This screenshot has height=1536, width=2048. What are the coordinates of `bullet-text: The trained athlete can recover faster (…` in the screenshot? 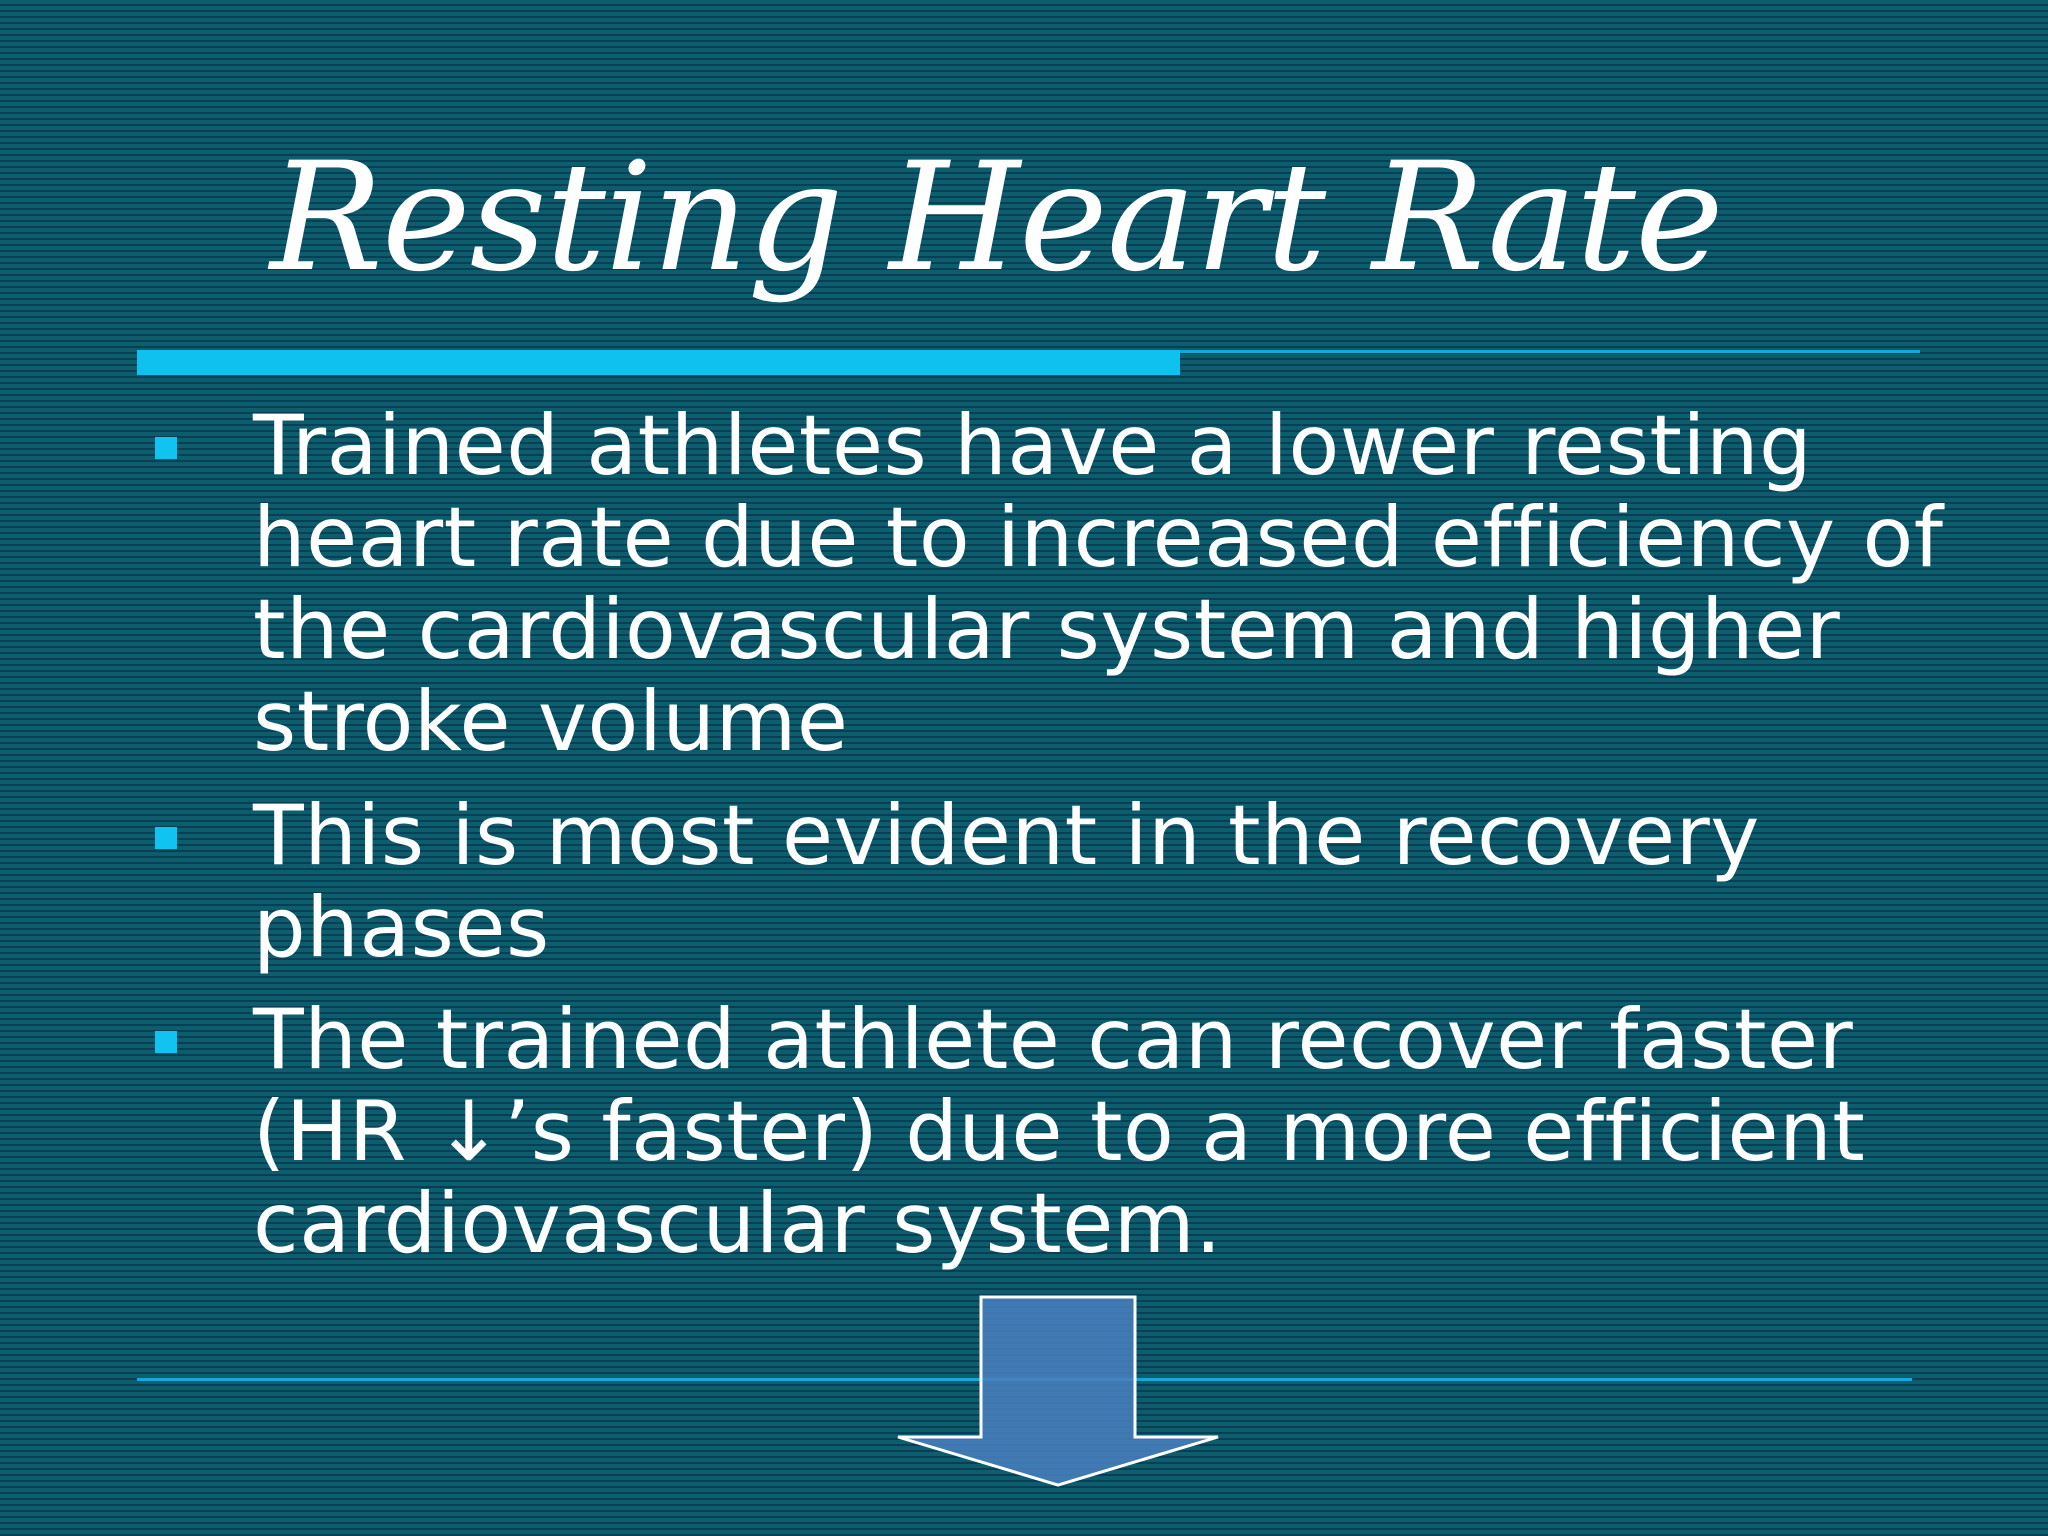 It's located at (1059, 1131).